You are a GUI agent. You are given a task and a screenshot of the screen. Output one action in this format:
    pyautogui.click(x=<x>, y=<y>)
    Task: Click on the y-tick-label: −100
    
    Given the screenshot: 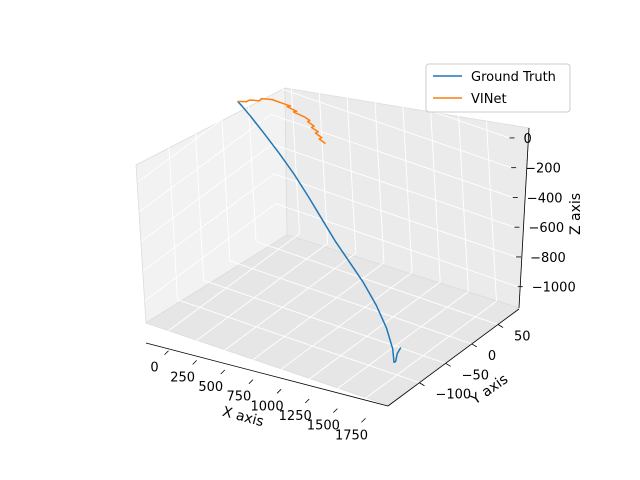 What is the action you would take?
    pyautogui.click(x=453, y=395)
    